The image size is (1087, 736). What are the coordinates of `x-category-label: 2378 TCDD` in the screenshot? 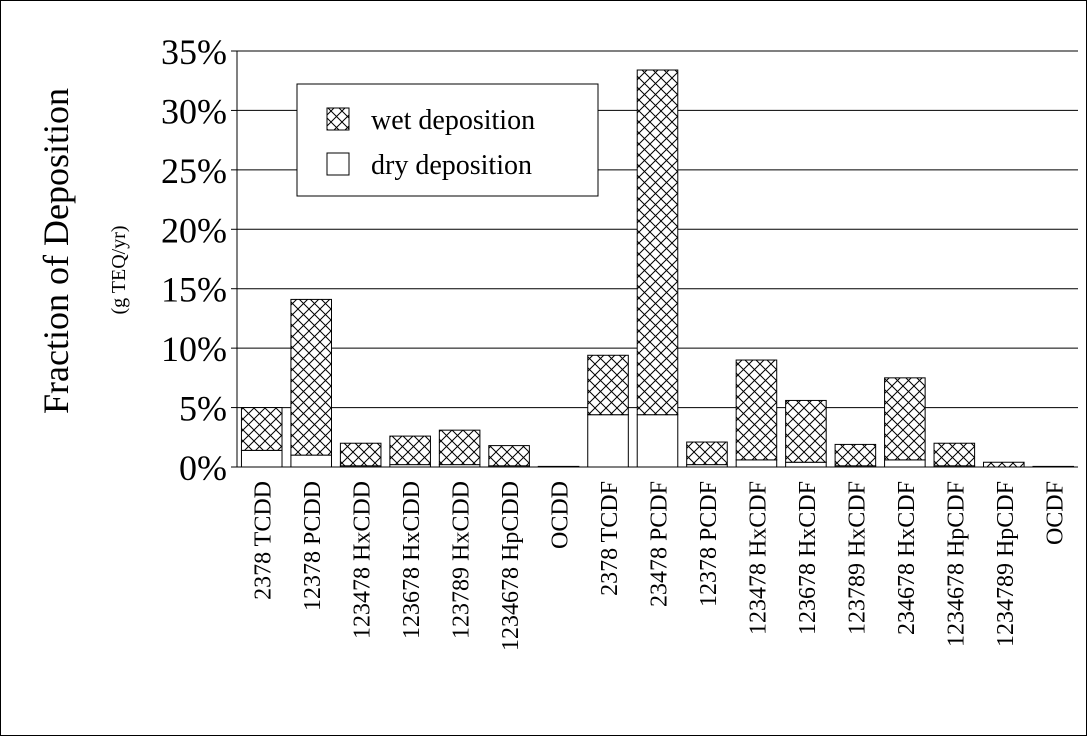 It's located at (264, 540).